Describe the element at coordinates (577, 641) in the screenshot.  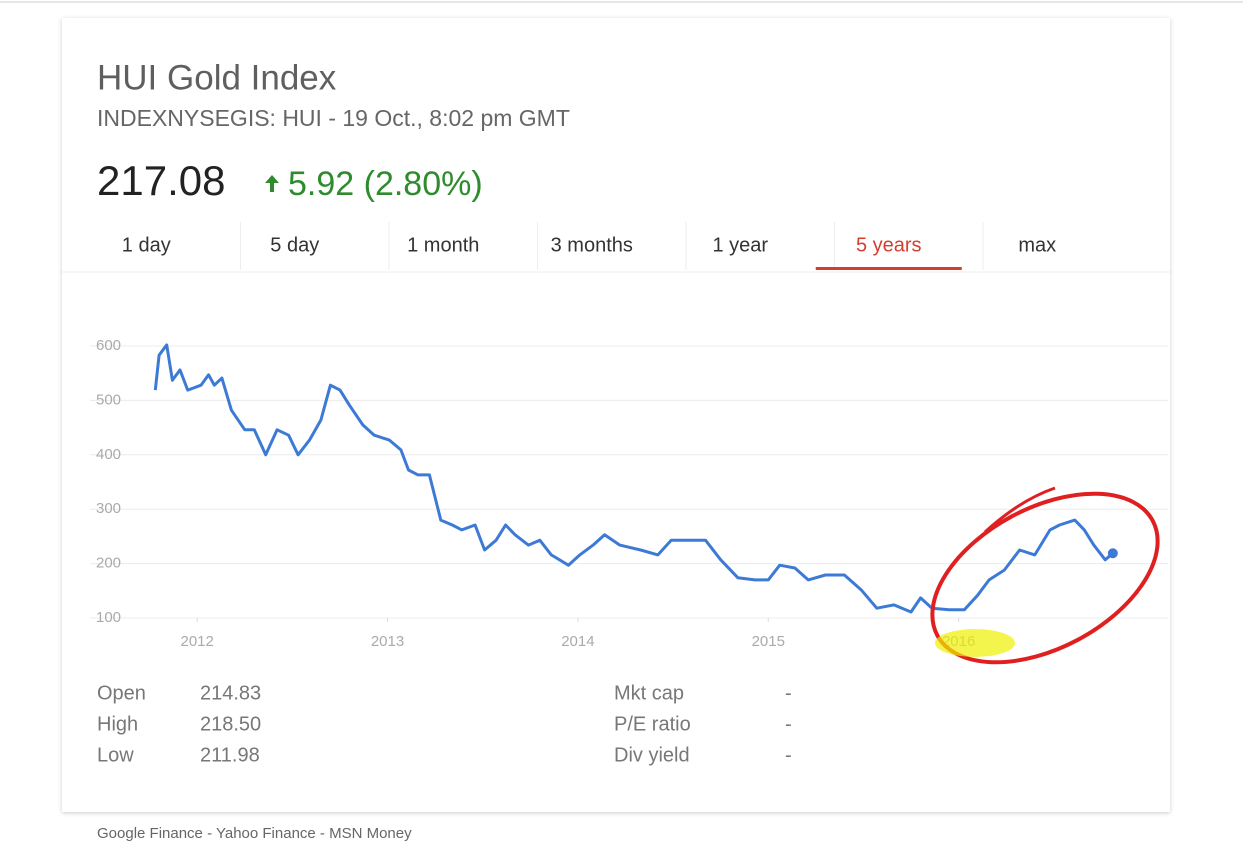
I see `x-tick-label: 2014` at that location.